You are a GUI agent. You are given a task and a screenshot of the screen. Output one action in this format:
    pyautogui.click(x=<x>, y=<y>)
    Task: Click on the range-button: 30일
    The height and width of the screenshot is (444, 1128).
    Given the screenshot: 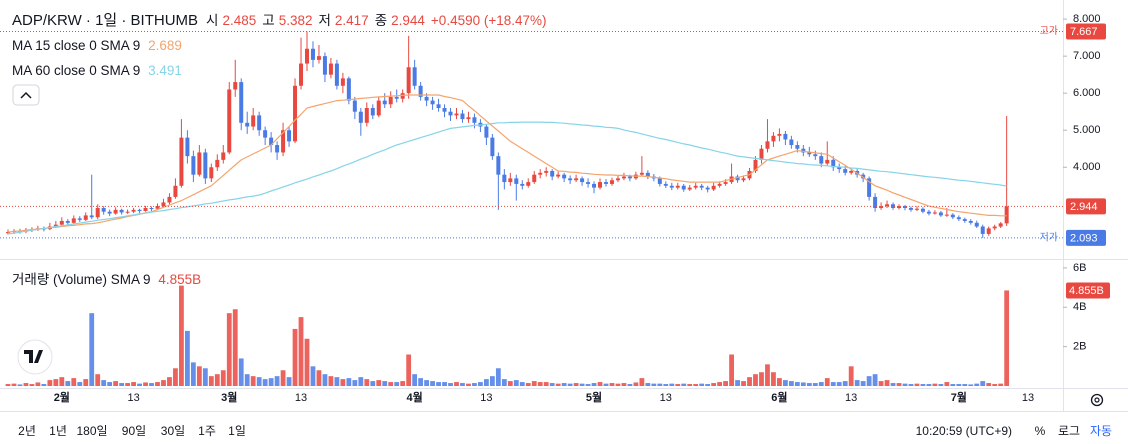 What is the action you would take?
    pyautogui.click(x=173, y=431)
    